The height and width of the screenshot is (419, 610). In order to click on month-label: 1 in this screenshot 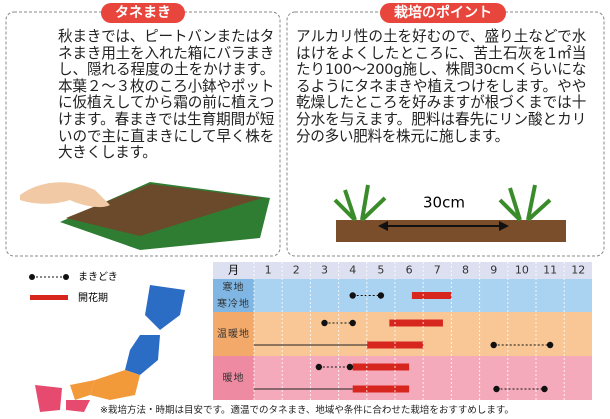, I will do `click(268, 270)`.